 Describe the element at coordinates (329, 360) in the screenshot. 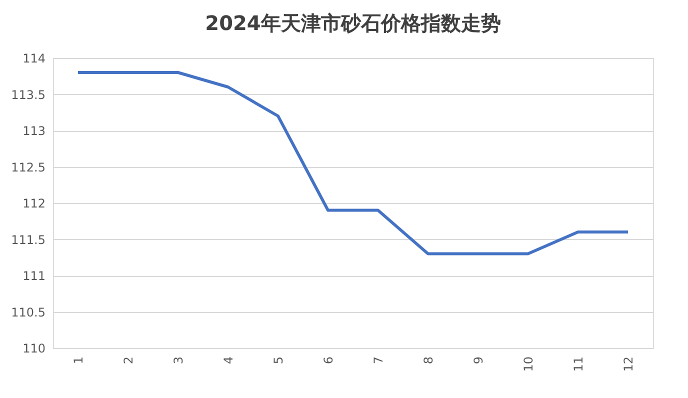

I see `x-tick-label: 6` at that location.